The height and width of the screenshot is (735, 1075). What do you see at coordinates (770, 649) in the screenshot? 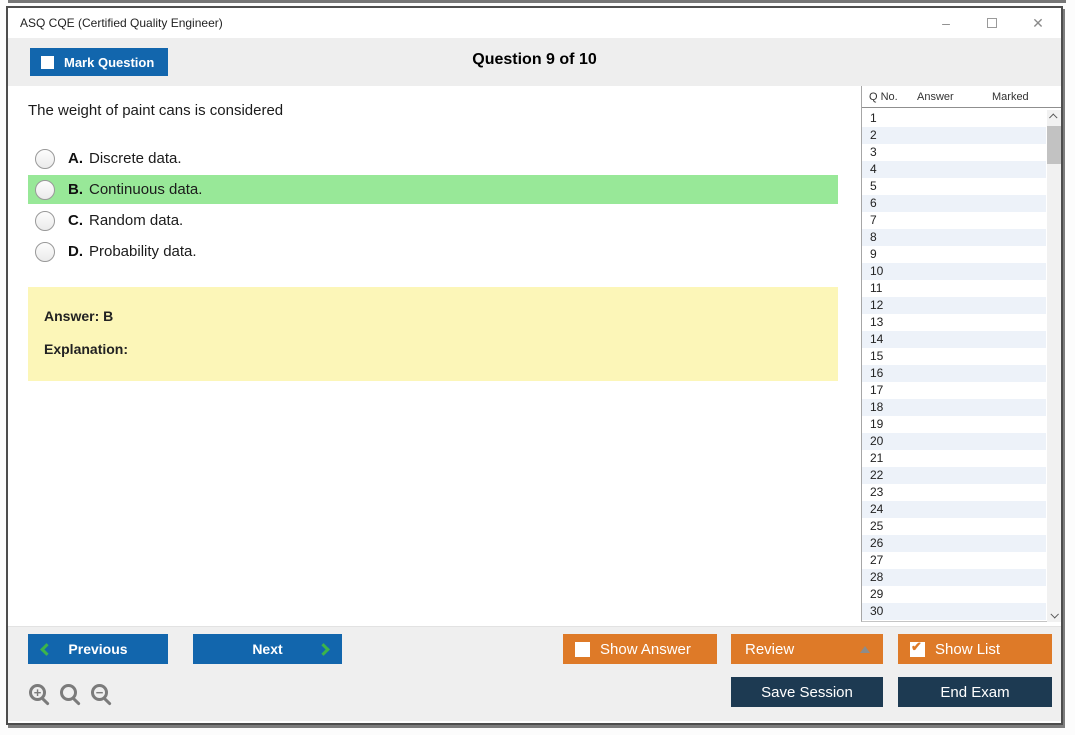
I see `review-label: Review` at bounding box center [770, 649].